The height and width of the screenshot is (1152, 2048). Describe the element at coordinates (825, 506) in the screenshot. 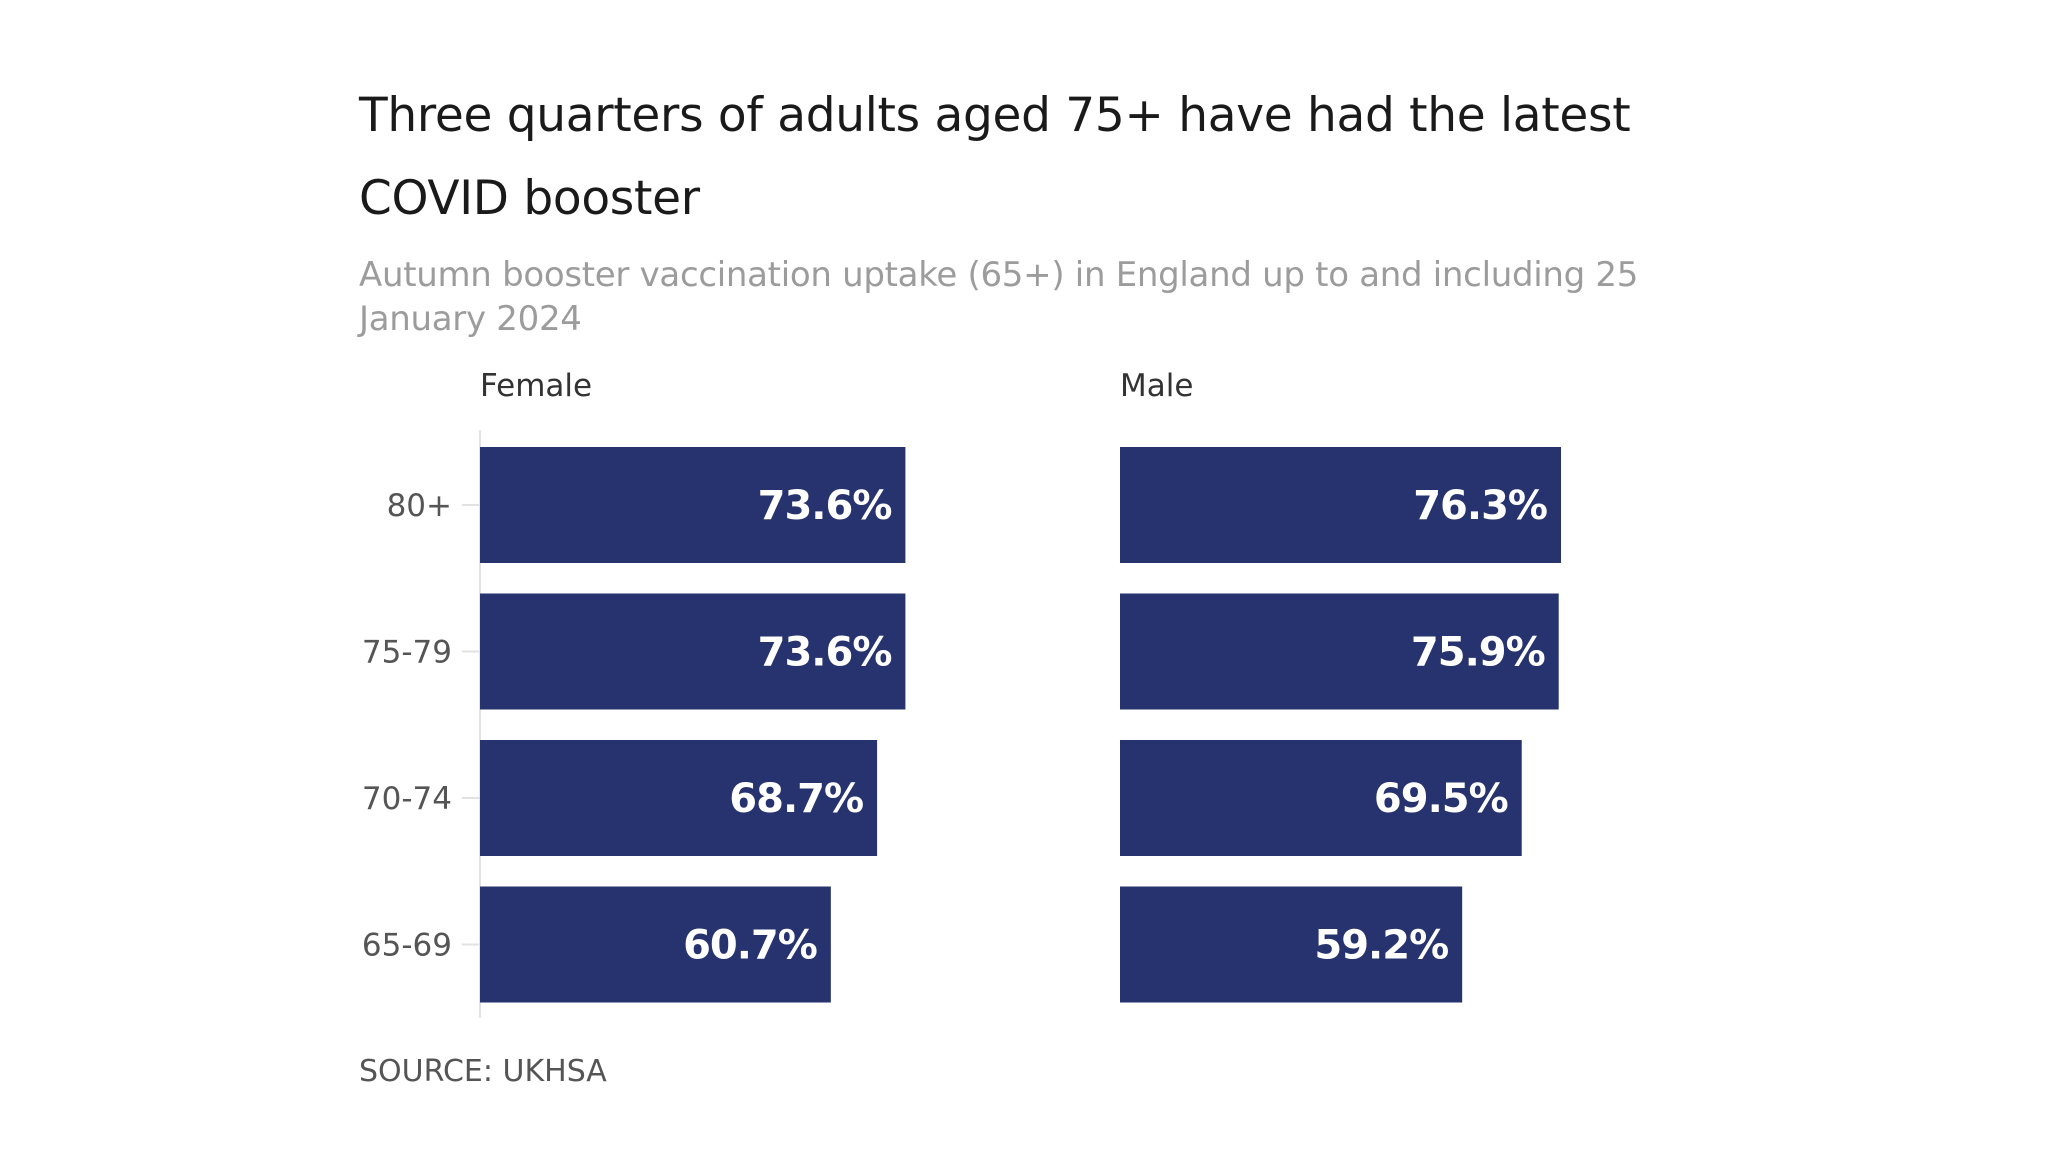

I see `data-label-female-0: 73.6%` at that location.